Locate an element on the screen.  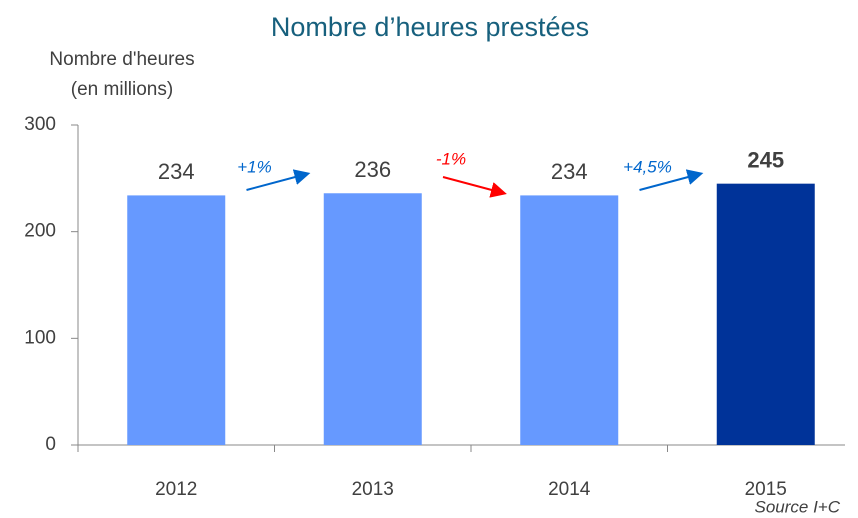
y-tick-label: 100 is located at coordinates (40, 337).